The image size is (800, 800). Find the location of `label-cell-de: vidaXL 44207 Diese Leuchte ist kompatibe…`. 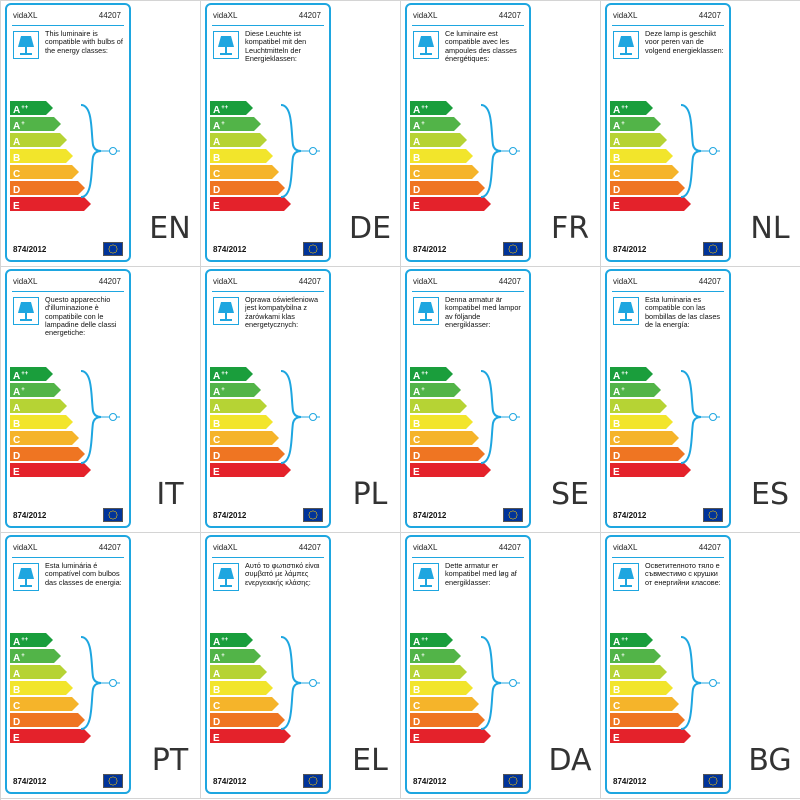

label-cell-de: vidaXL 44207 Diese Leuchte ist kompatibe… is located at coordinates (301, 134).